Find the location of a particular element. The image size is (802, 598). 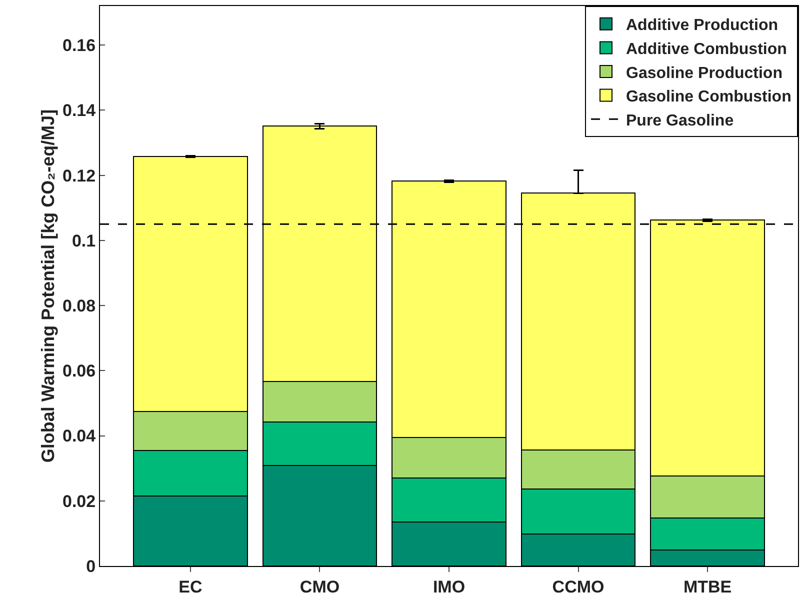

y-axis-title: Global Warming Potential [kg CO₂-eq/MJ] is located at coordinates (48, 286).